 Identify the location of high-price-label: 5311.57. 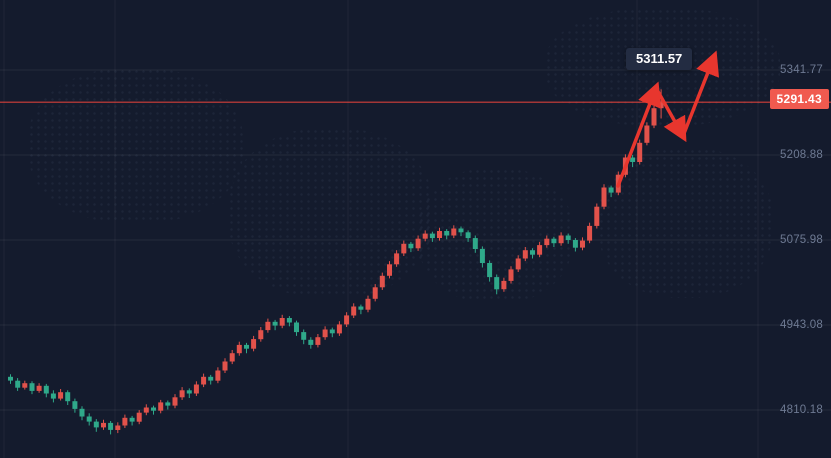
(659, 59).